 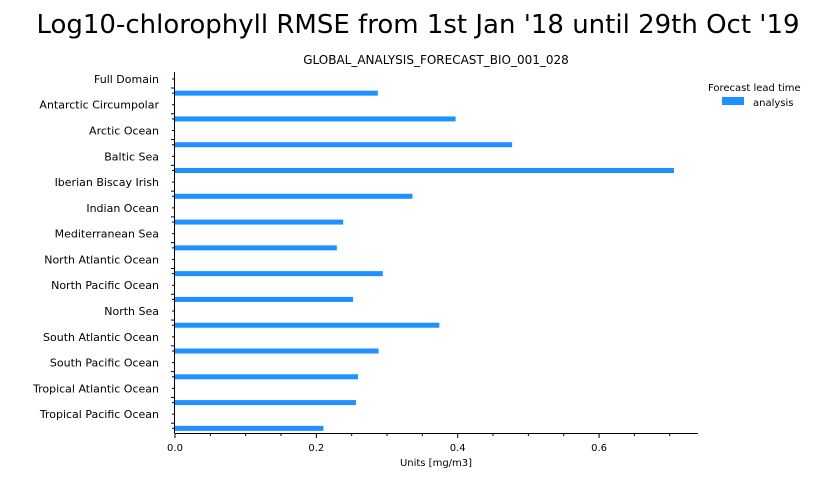 What do you see at coordinates (316, 448) in the screenshot?
I see `x-tick-label: 0.2` at bounding box center [316, 448].